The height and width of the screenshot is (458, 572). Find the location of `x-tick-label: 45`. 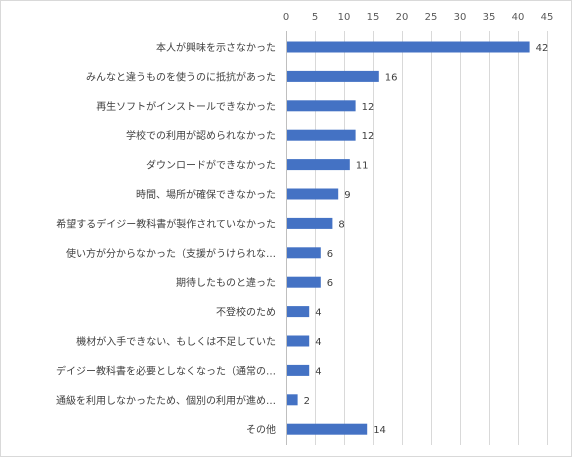

x-tick-label: 45 is located at coordinates (547, 17).